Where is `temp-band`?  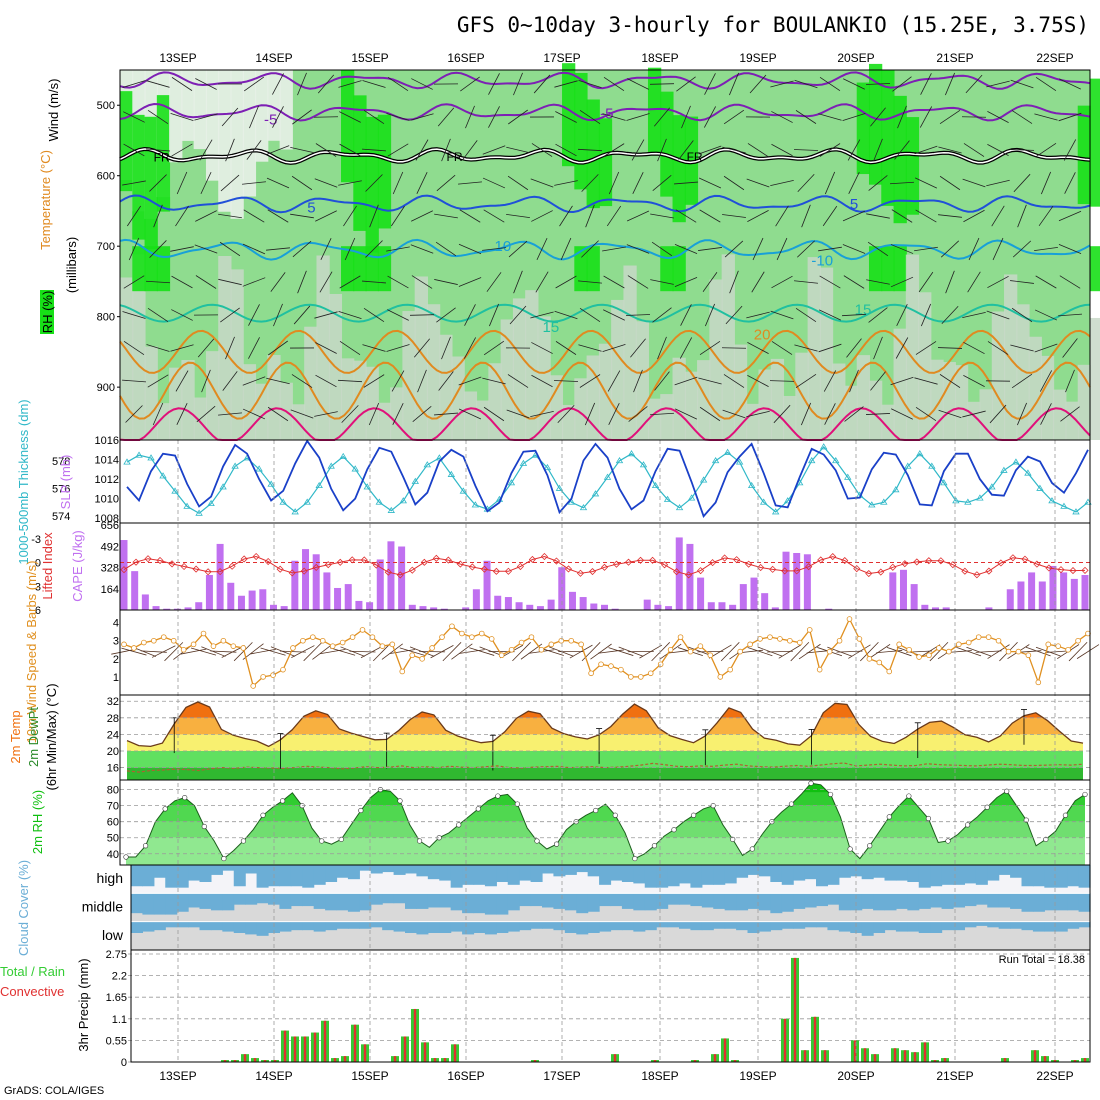
temp-band is located at coordinates (605, 773).